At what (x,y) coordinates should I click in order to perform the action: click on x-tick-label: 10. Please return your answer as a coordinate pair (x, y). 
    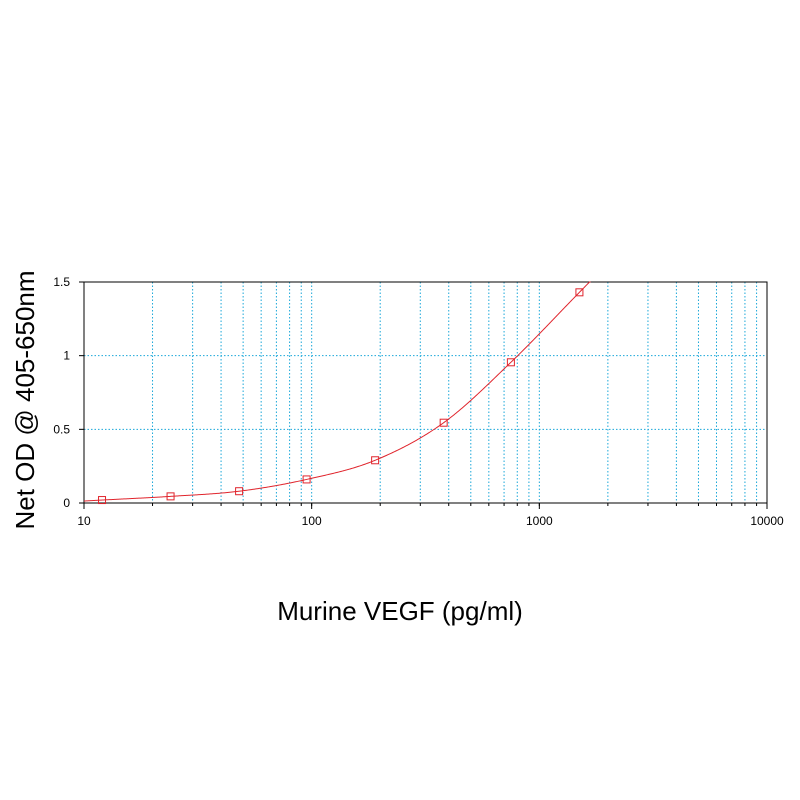
    Looking at the image, I should click on (84, 521).